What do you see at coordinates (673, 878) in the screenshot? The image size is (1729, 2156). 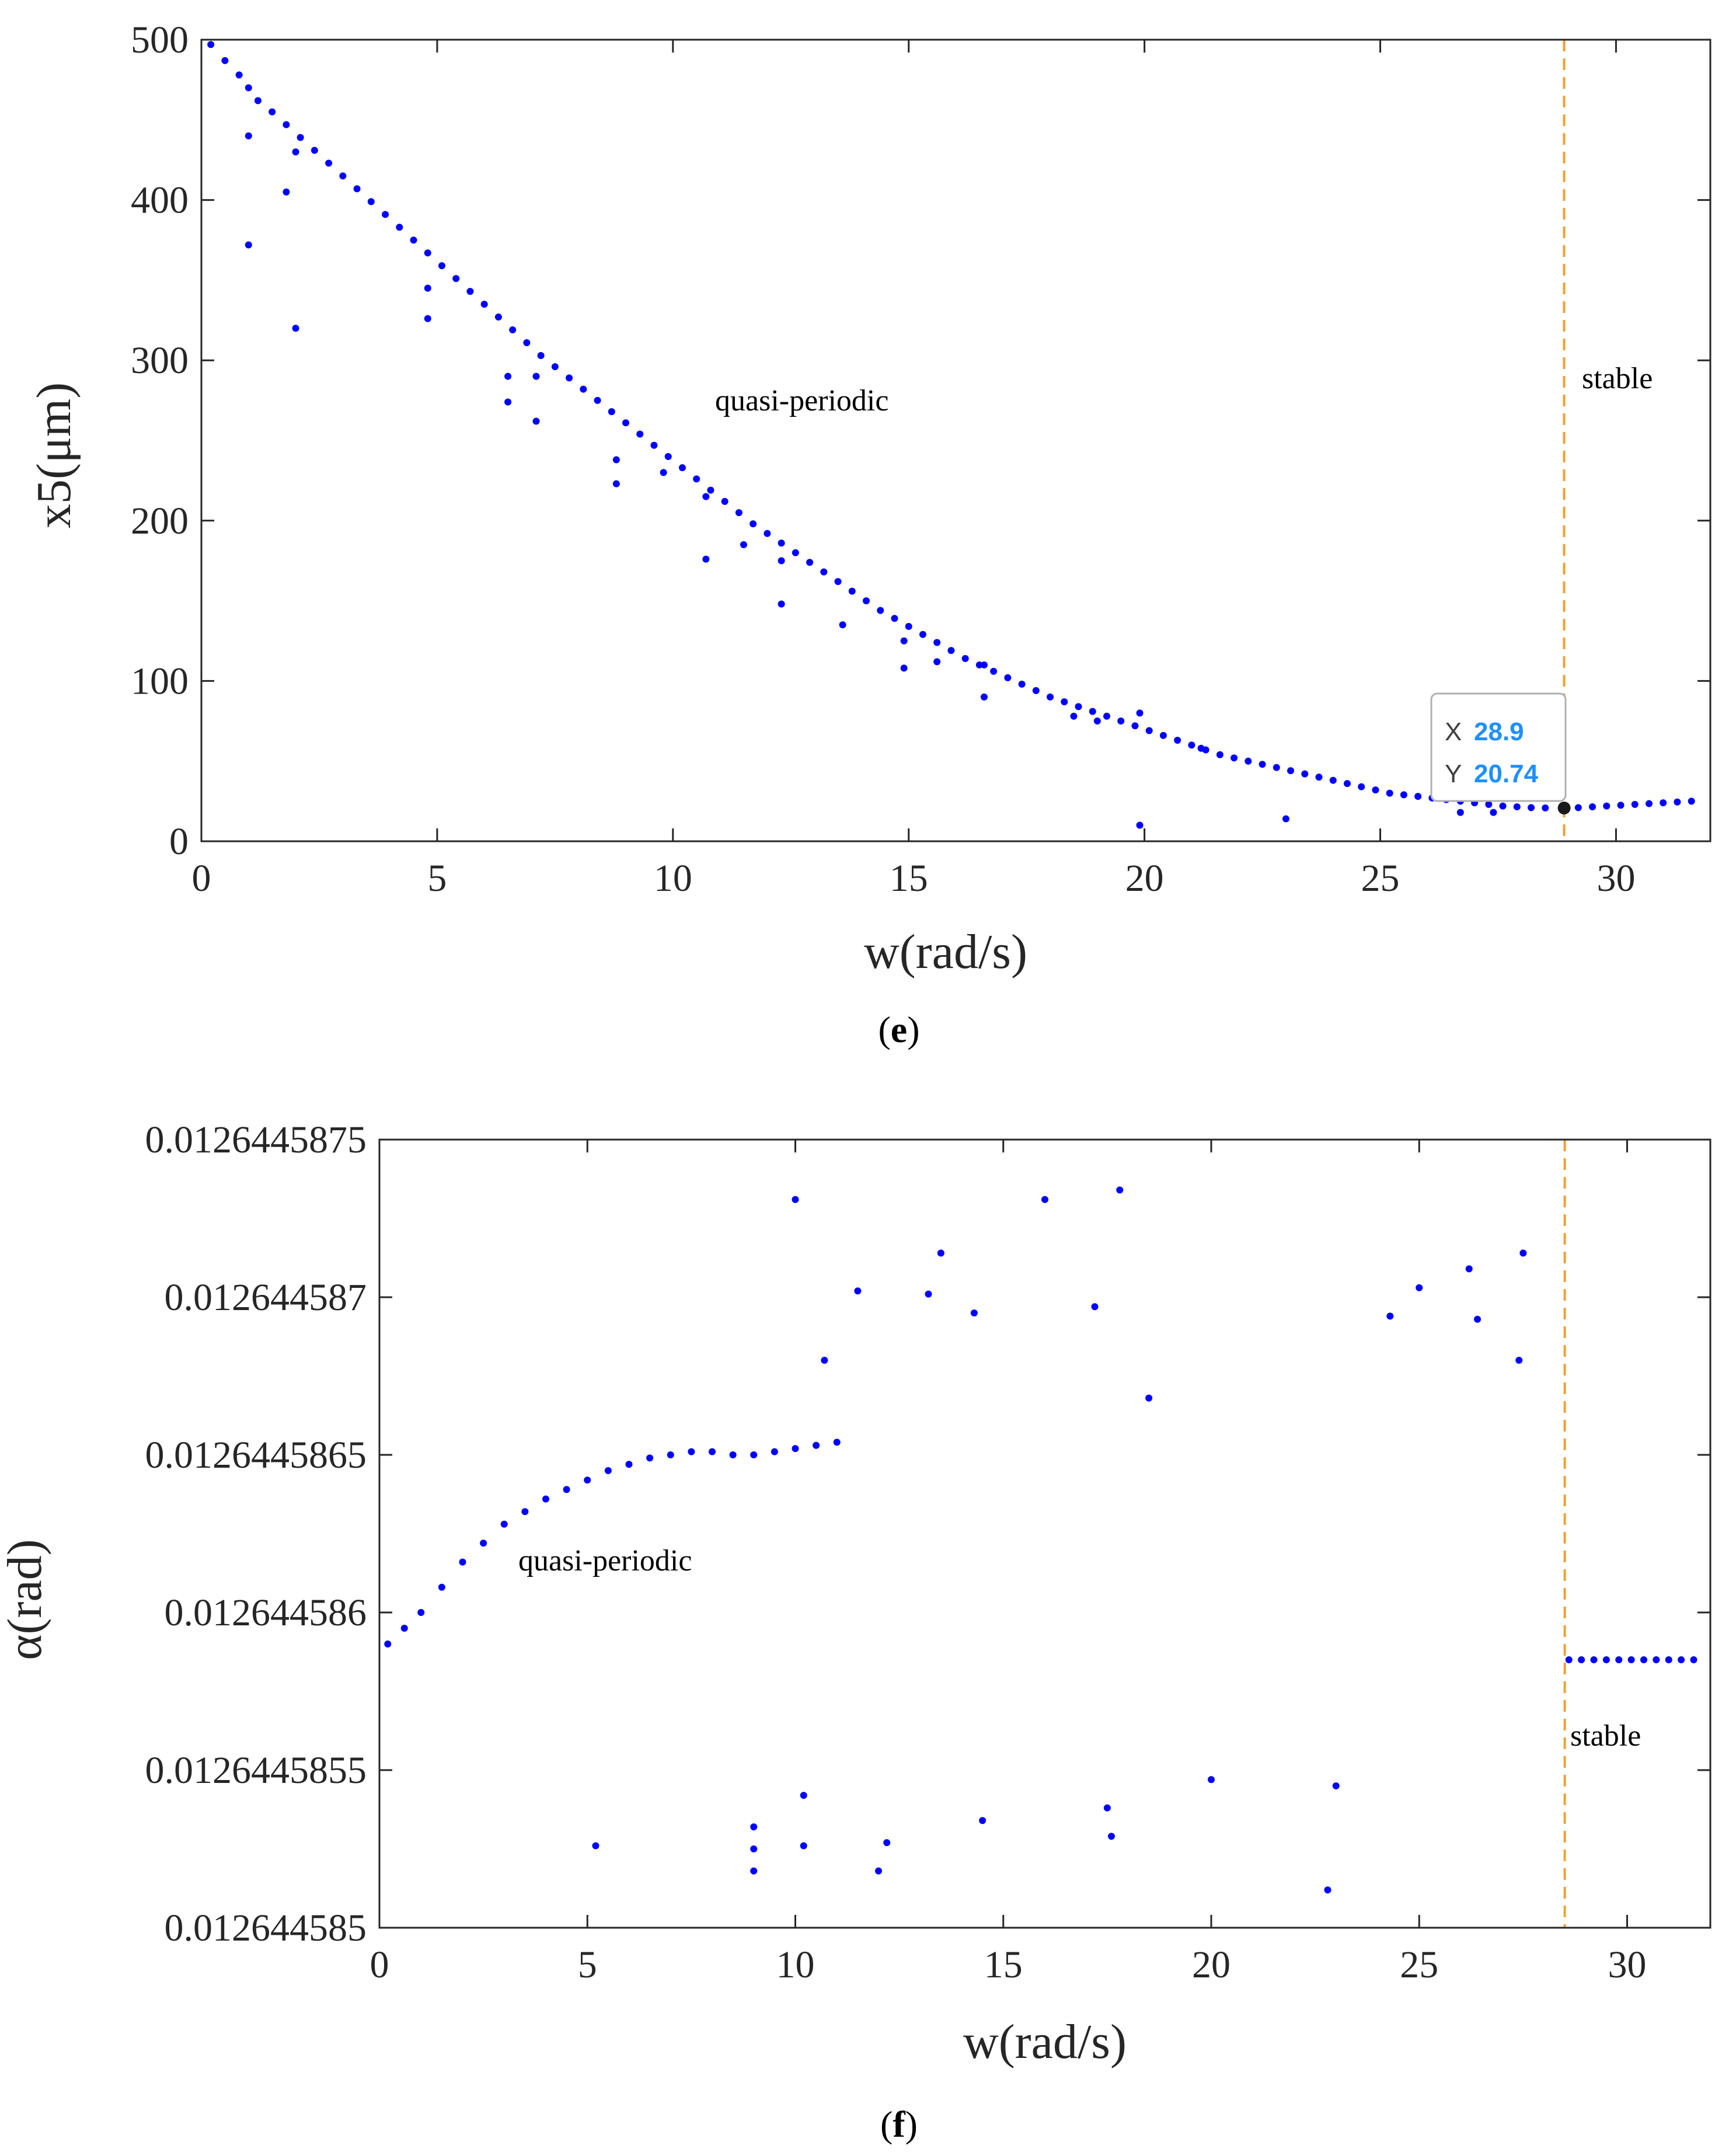 I see `x-tick-label: 10` at bounding box center [673, 878].